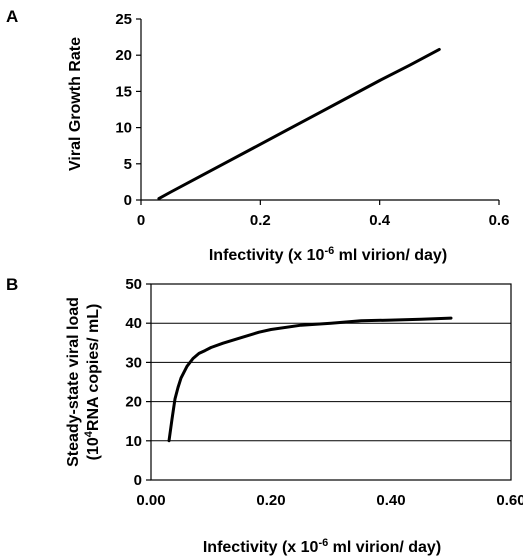  What do you see at coordinates (390, 500) in the screenshot?
I see `x-tick-label: 0.40` at bounding box center [390, 500].